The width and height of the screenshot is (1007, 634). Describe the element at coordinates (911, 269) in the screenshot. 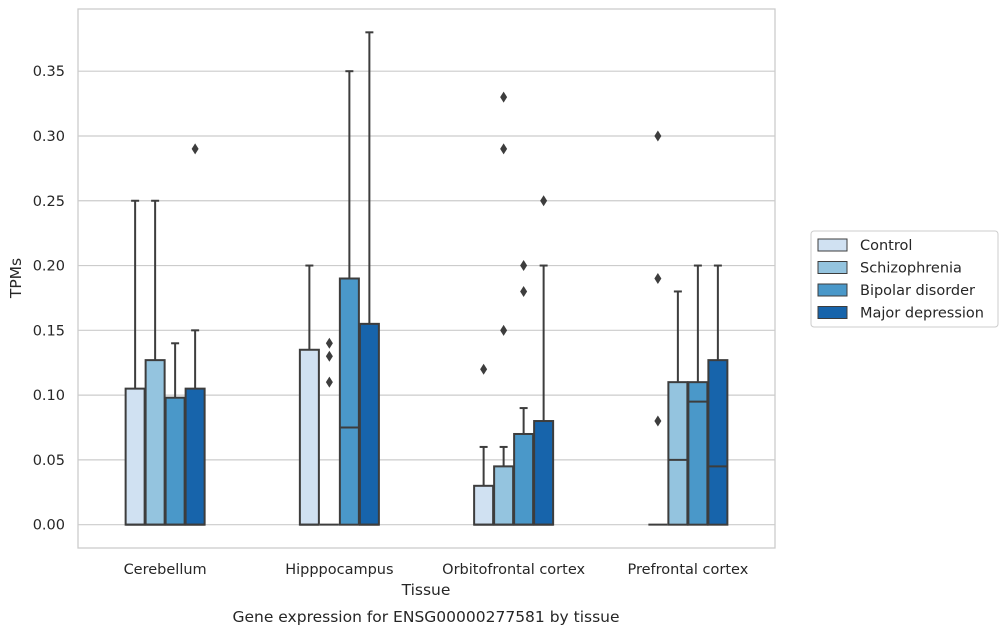

I see `legend-label: Schizophrenia` at that location.